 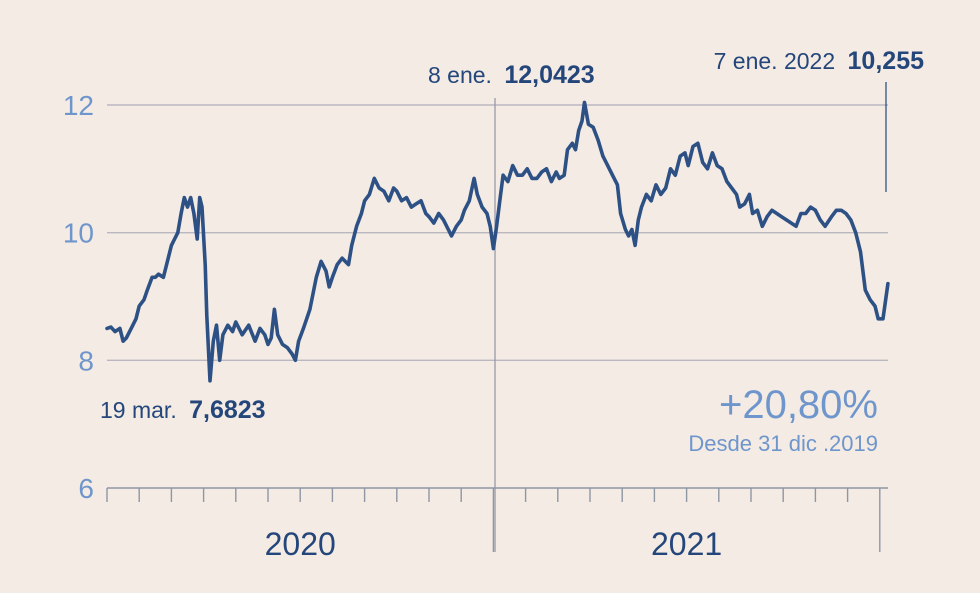 I want to click on annotation-last-date: 7 ene. 2022, so click(x=775, y=61).